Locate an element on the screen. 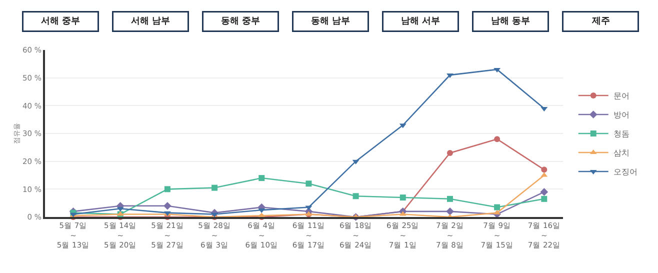 Image resolution: width=658 pixels, height=273 pixels. text: 동해 중부 is located at coordinates (240, 21).